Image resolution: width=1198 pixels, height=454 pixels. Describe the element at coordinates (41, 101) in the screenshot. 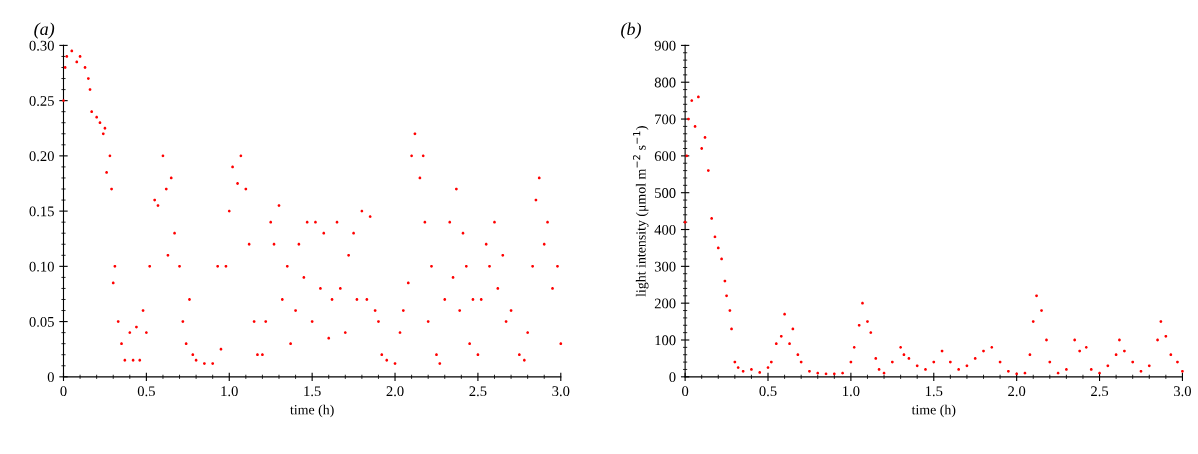

I see `y-tick-label: 0.25` at that location.